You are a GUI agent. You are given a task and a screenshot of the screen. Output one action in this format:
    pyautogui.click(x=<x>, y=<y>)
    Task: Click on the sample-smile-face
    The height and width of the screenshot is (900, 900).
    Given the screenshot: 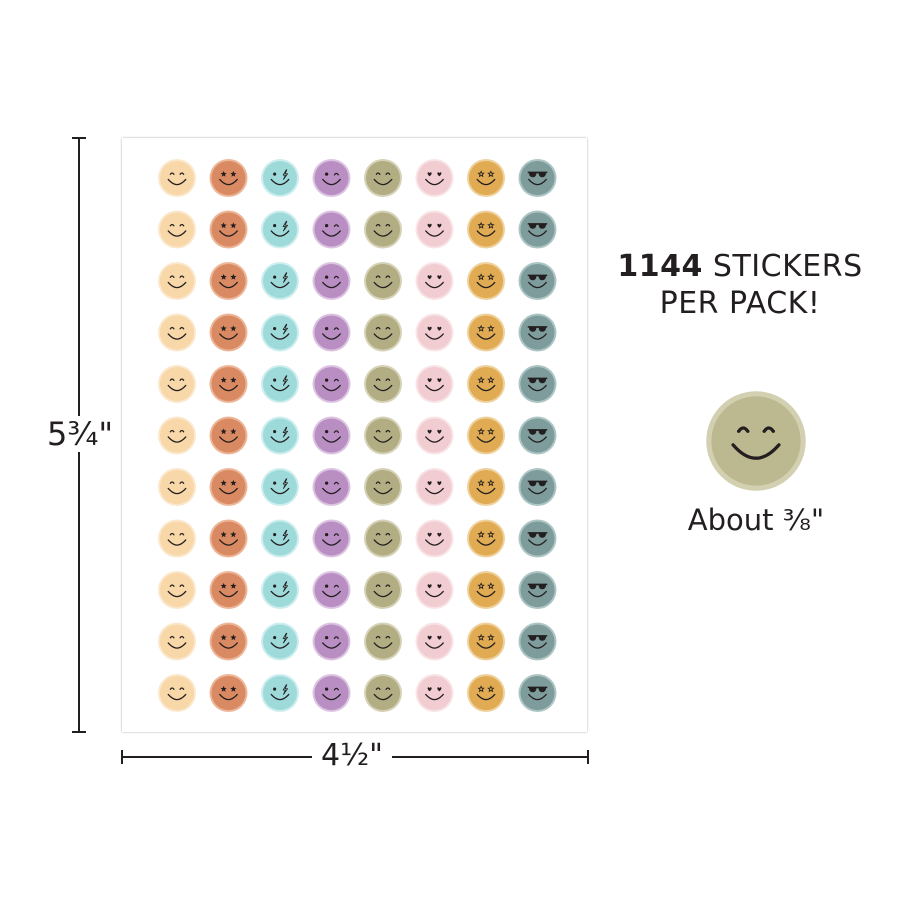 What is the action you would take?
    pyautogui.click(x=756, y=441)
    